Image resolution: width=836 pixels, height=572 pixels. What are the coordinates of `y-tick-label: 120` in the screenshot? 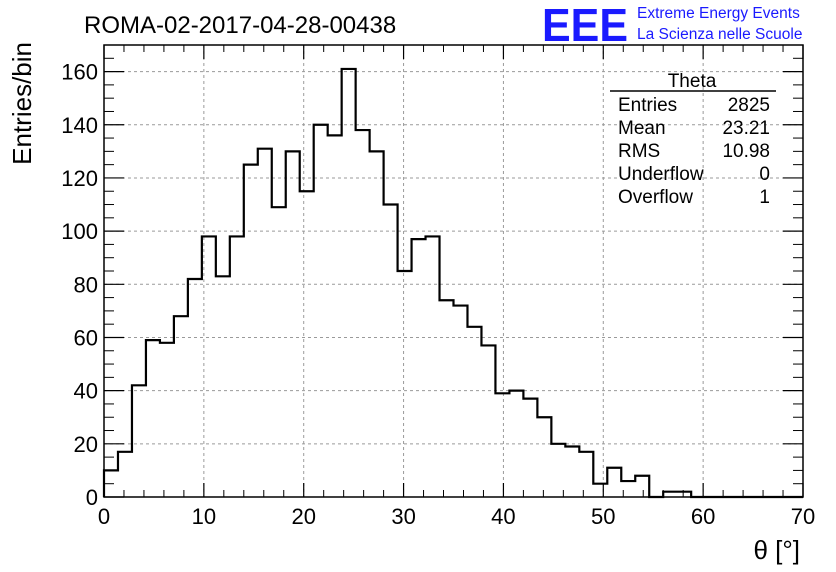 It's located at (79, 178).